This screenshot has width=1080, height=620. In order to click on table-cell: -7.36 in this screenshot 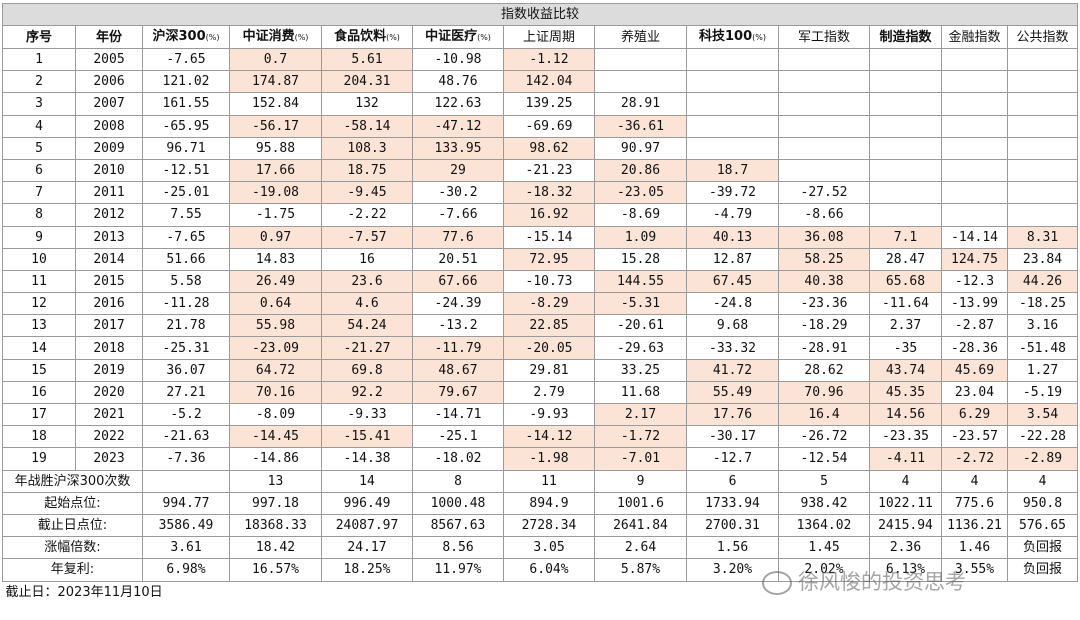, I will do `click(186, 459)`.